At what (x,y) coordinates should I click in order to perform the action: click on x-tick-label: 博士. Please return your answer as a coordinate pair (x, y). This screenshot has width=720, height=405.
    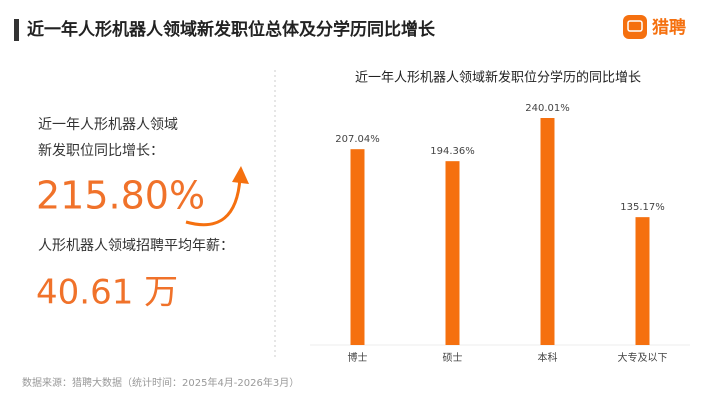
    Looking at the image, I should click on (358, 357).